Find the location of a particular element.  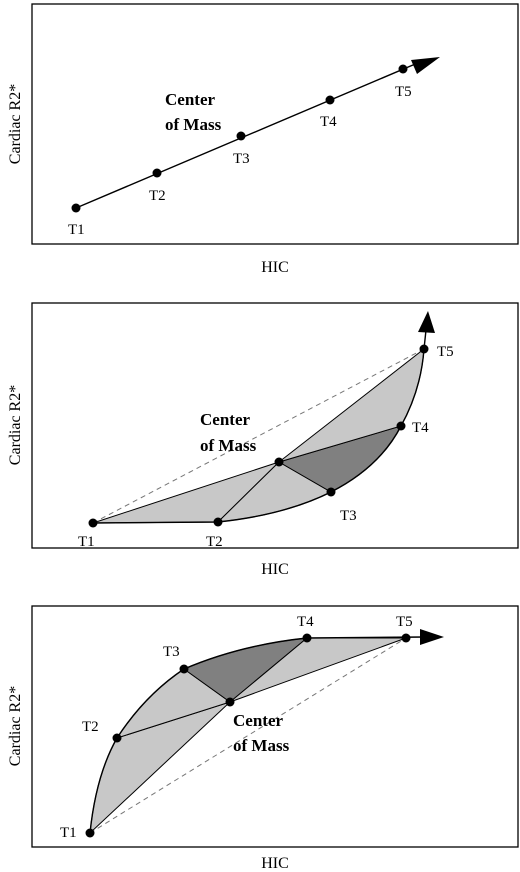

panel-top-y-axis-label: Cardiac R2* is located at coordinates (15, 124).